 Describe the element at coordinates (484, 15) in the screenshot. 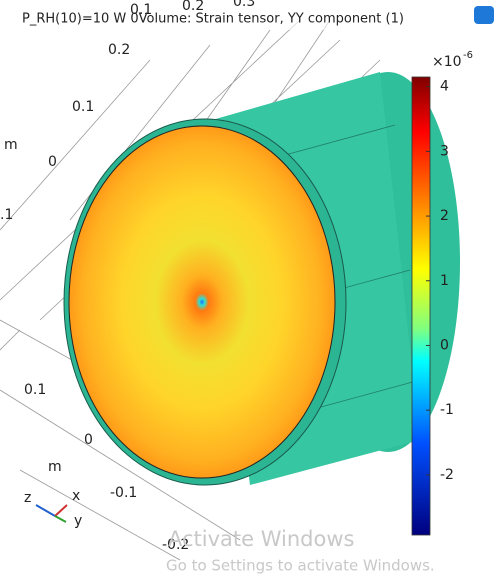

I see `toolbar-icon` at that location.